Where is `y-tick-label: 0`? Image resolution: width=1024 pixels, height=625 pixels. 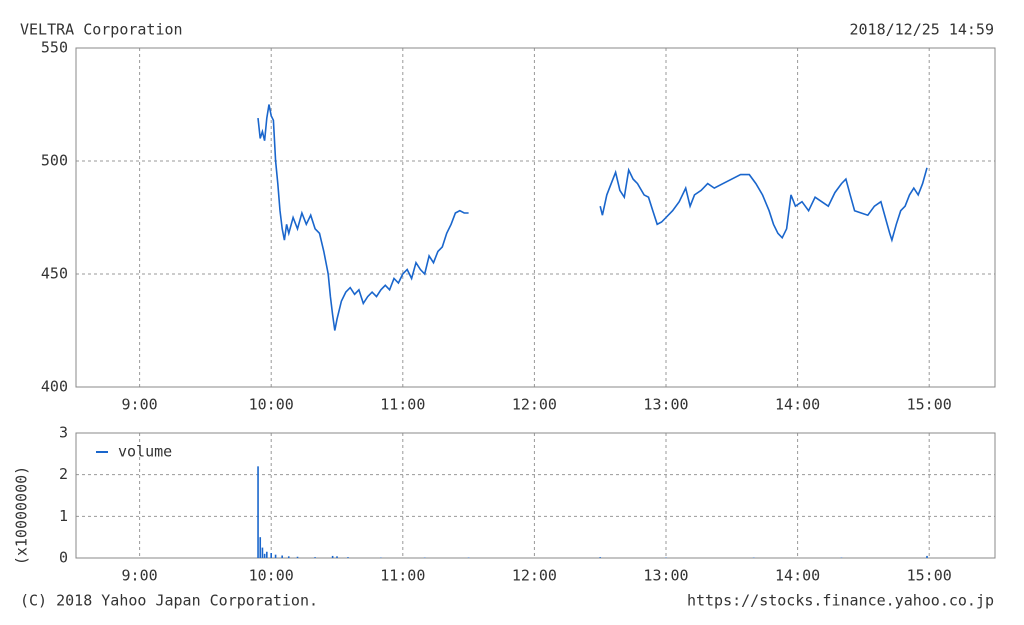
y-tick-label: 0 is located at coordinates (63, 558).